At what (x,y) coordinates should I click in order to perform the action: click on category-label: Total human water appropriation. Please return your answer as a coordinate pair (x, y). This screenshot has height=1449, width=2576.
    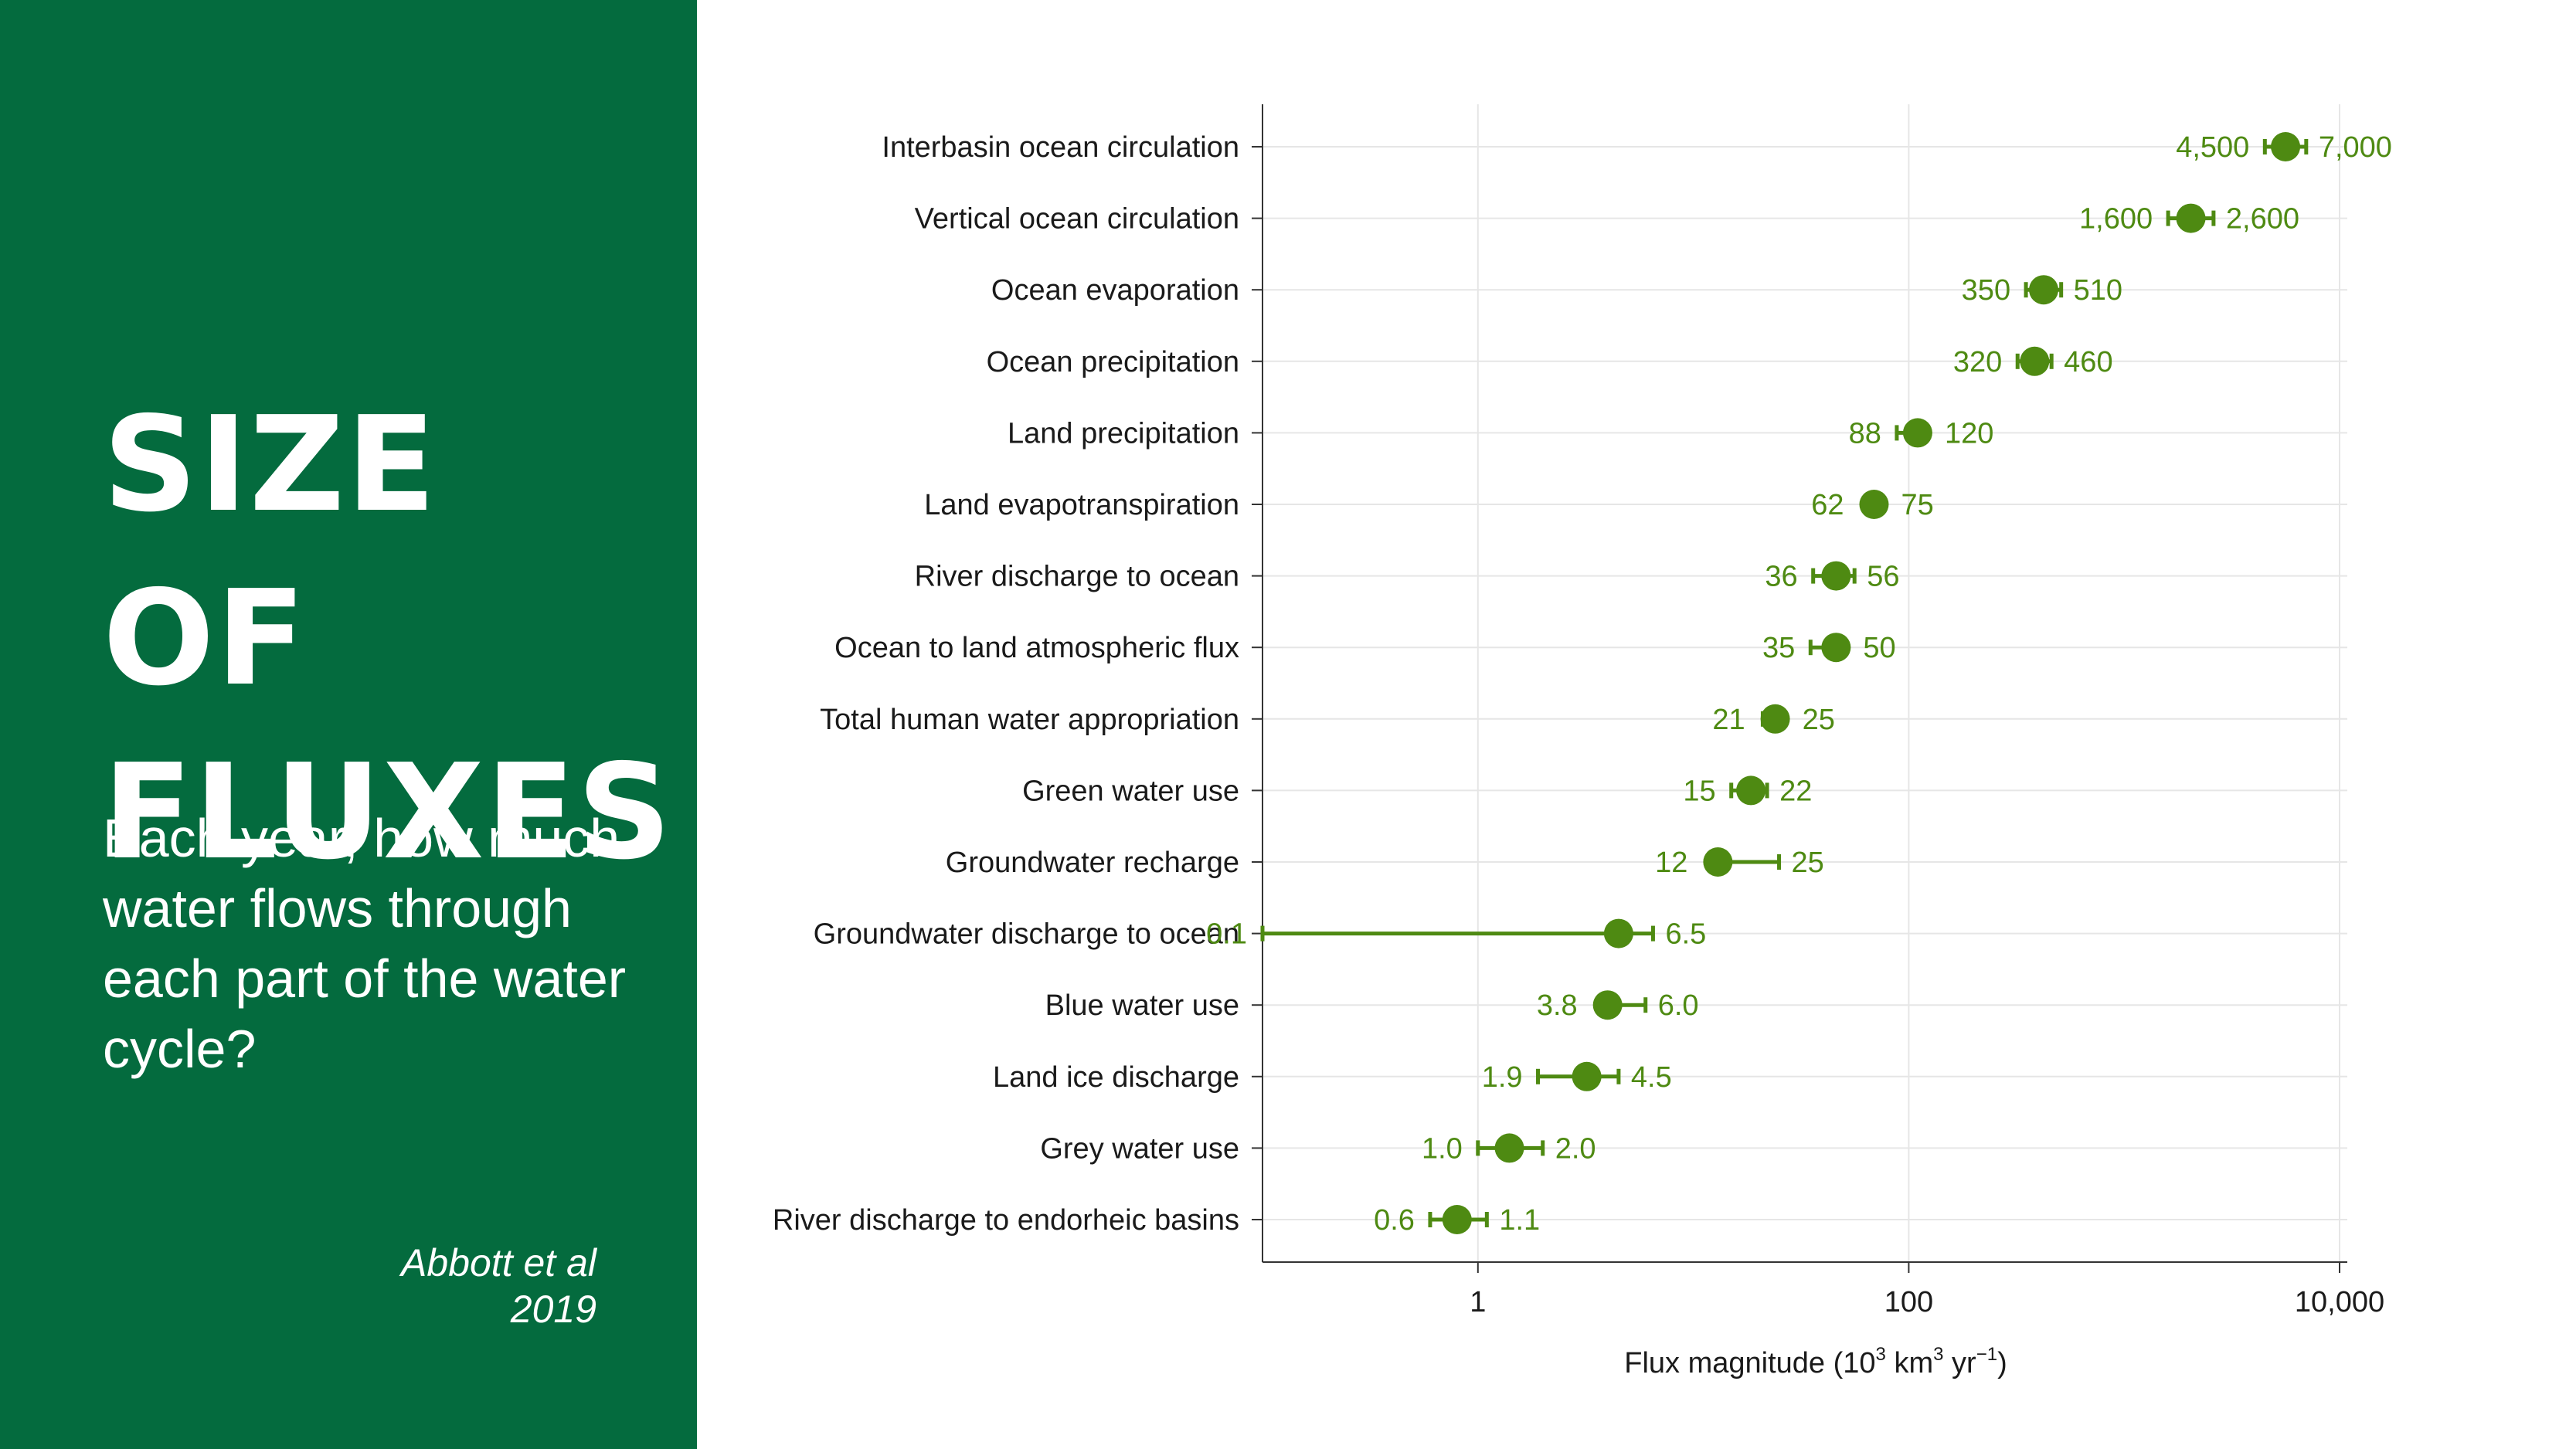
    Looking at the image, I should click on (1029, 720).